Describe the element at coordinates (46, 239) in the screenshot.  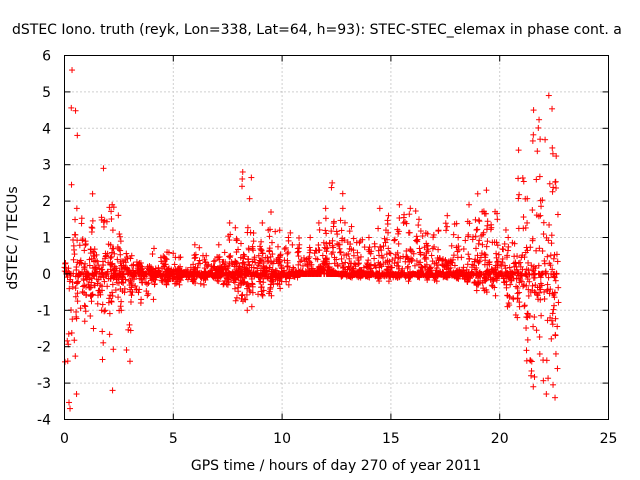
I see `y-tick-label: 1` at that location.